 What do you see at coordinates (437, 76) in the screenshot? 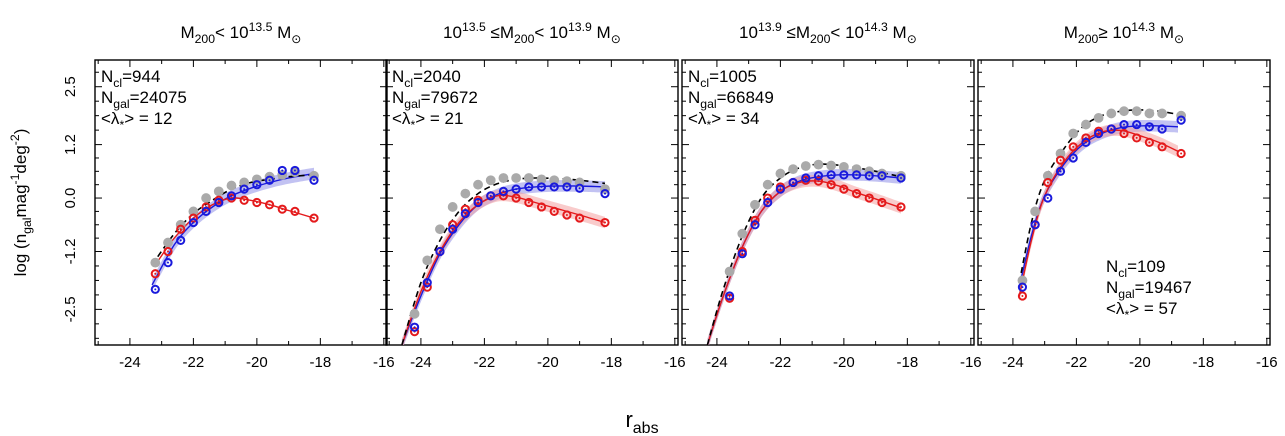
I see `annotation-line-part: =2040` at bounding box center [437, 76].